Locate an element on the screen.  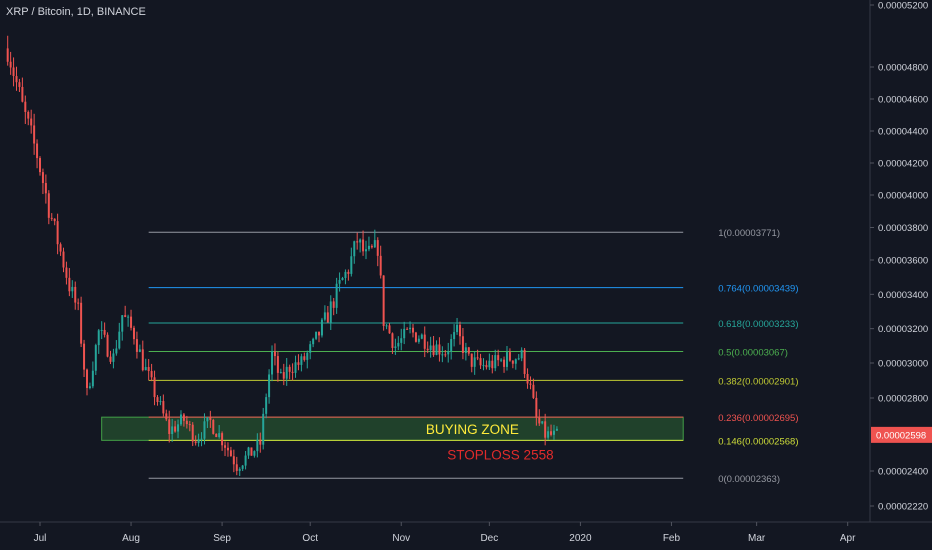
x-tick-label: 2020 is located at coordinates (580, 538).